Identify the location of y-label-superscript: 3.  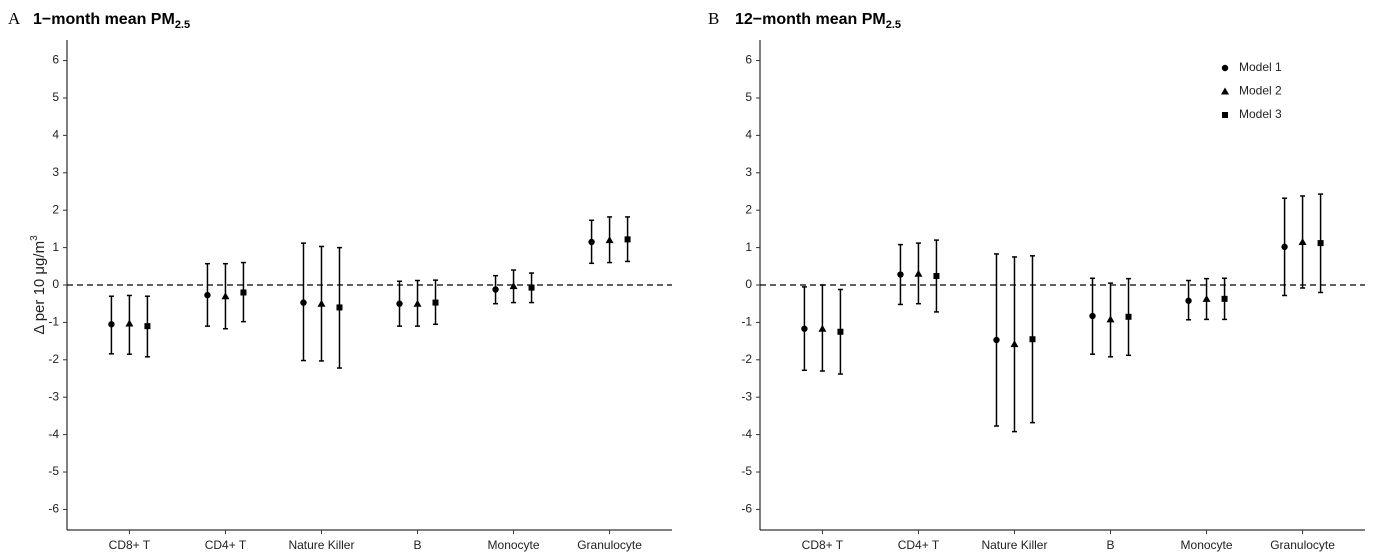
(34, 238).